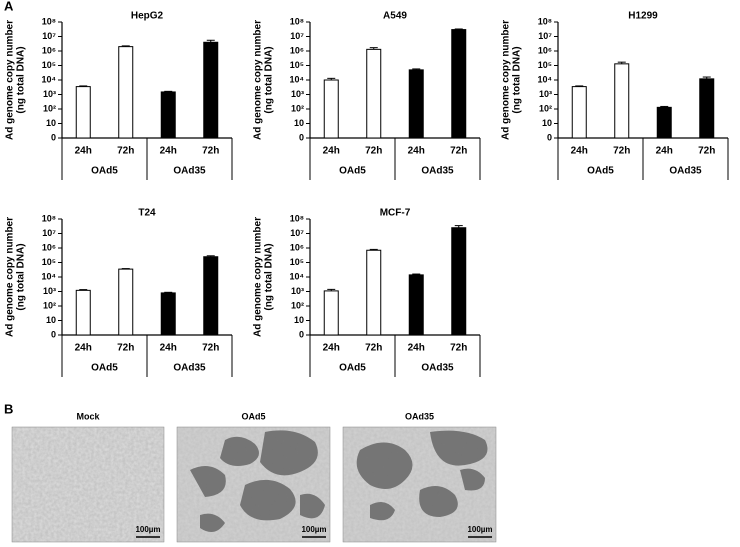  I want to click on panel-label: B, so click(8, 408).